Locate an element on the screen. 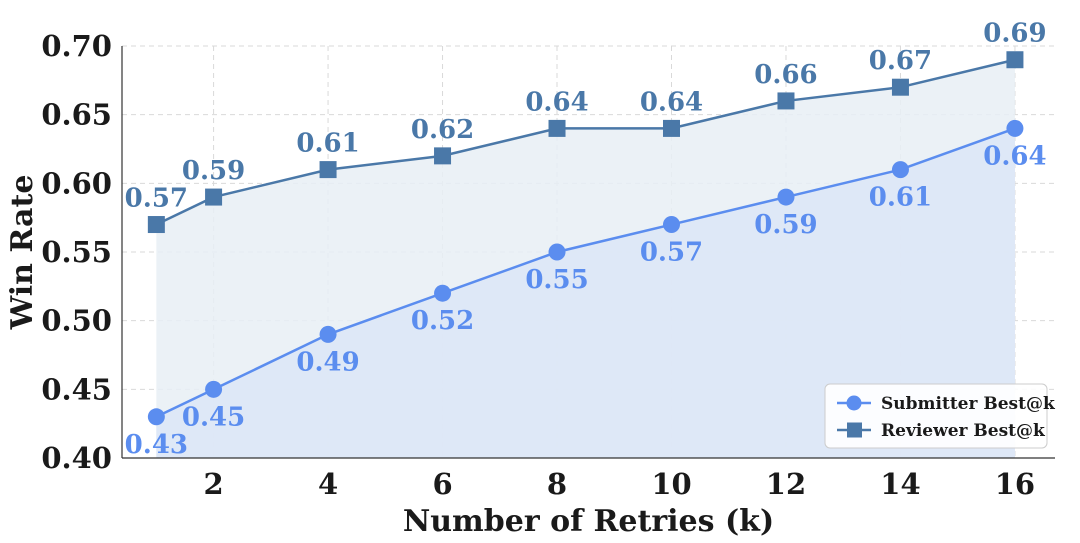  data-label: 0.55 is located at coordinates (556, 280).